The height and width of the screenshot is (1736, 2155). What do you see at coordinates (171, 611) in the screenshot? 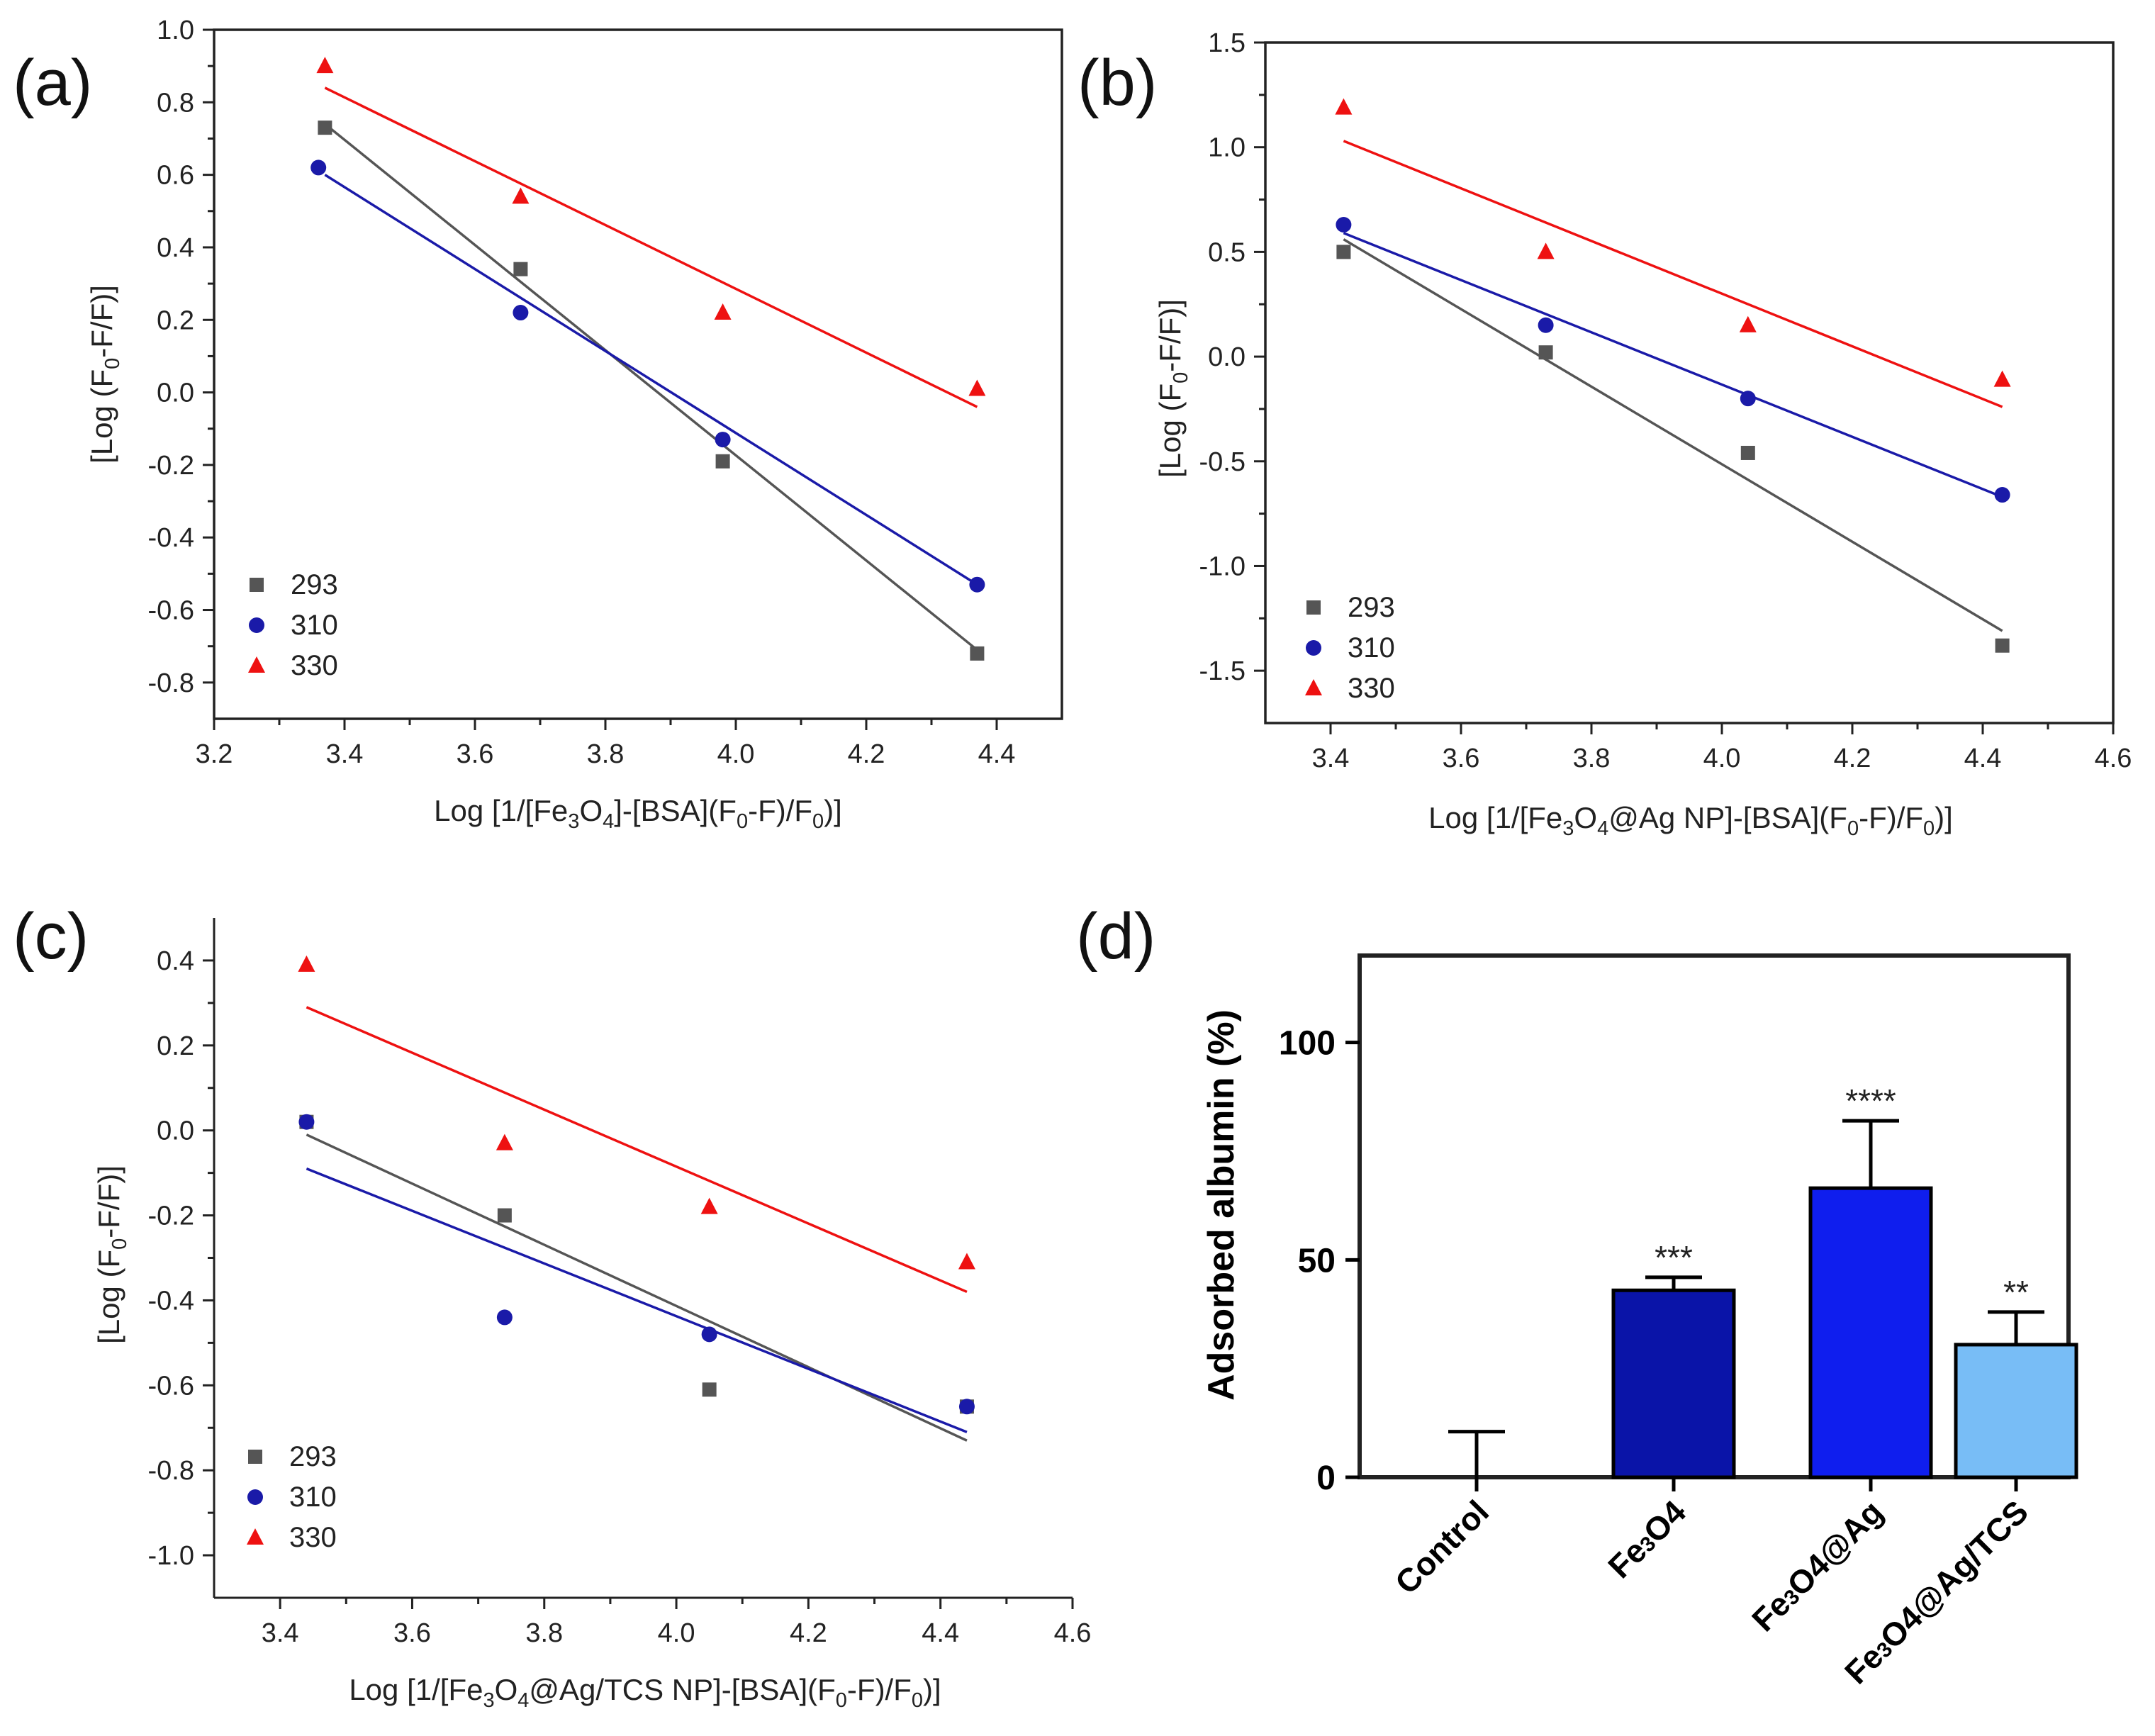
I see `y-tick-label-a-1: -0.6` at bounding box center [171, 611].